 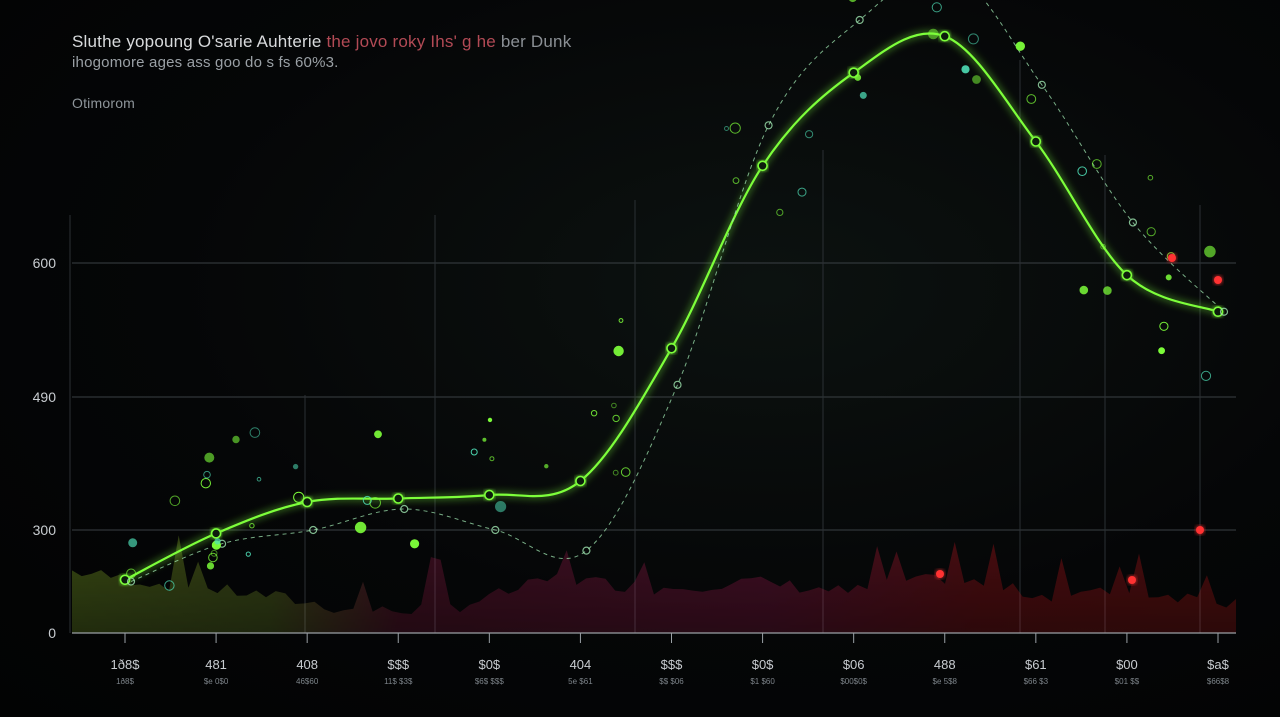 What do you see at coordinates (205, 62) in the screenshot?
I see `chart-subtitle: ihogomore ages ass goo do s fs 60%3.` at bounding box center [205, 62].